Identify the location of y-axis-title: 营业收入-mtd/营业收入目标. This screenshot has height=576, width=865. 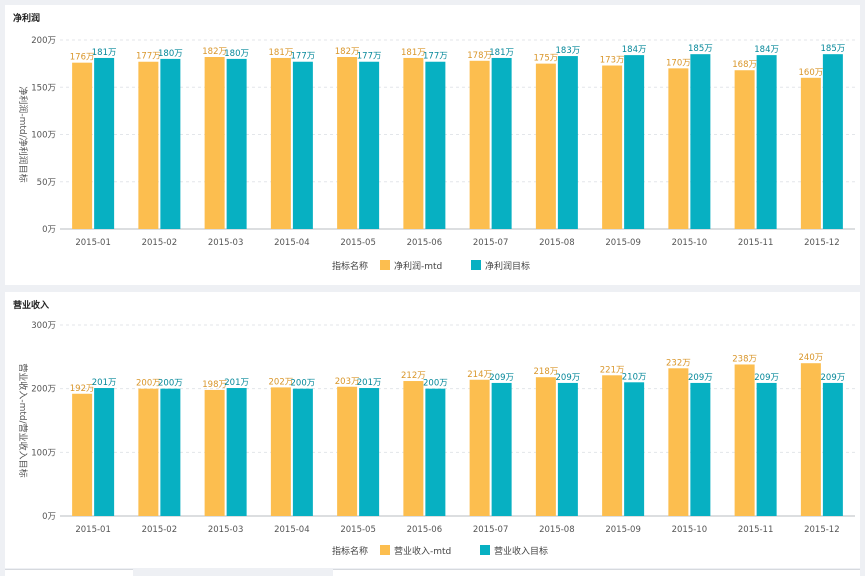
(23, 420).